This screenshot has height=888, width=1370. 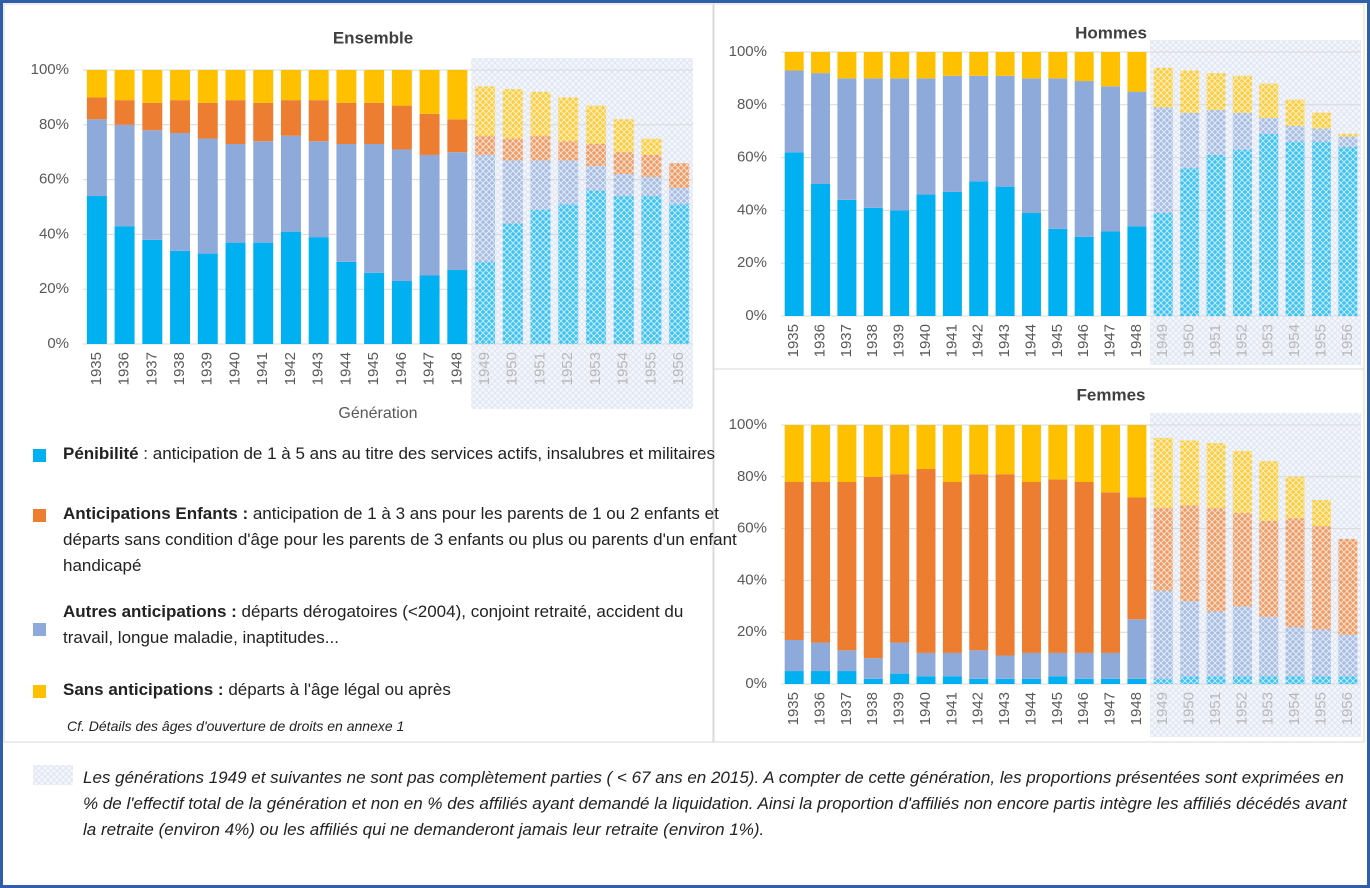 What do you see at coordinates (54, 124) in the screenshot?
I see `y-tick-label: 80%` at bounding box center [54, 124].